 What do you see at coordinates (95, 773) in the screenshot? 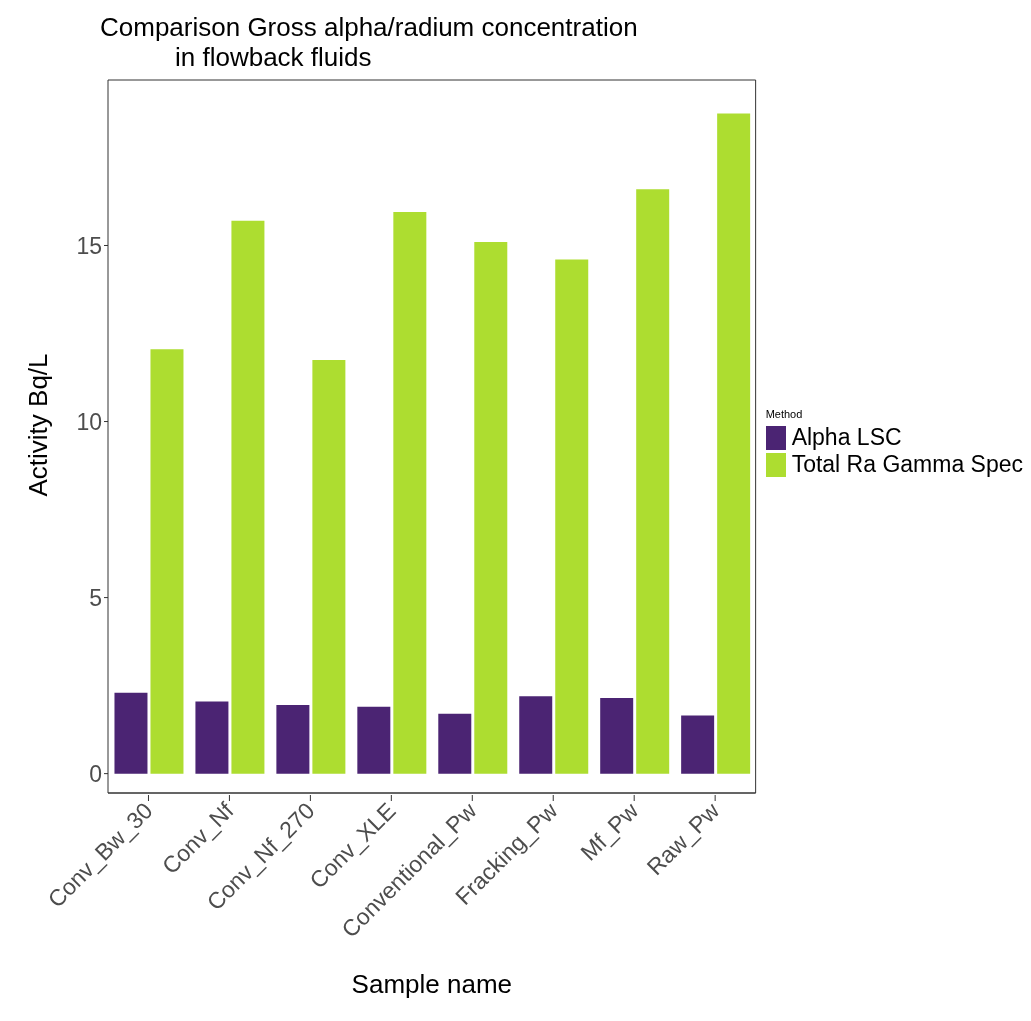
I see `y-tick-label: 0` at bounding box center [95, 773].